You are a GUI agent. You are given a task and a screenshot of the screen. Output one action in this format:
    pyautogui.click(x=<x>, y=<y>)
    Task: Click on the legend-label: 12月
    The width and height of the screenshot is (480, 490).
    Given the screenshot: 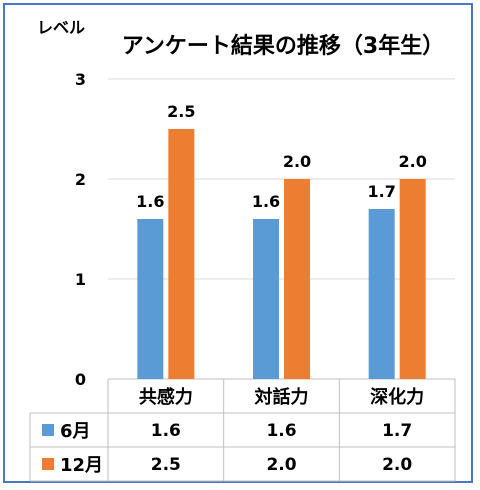 What is the action you would take?
    pyautogui.click(x=81, y=465)
    